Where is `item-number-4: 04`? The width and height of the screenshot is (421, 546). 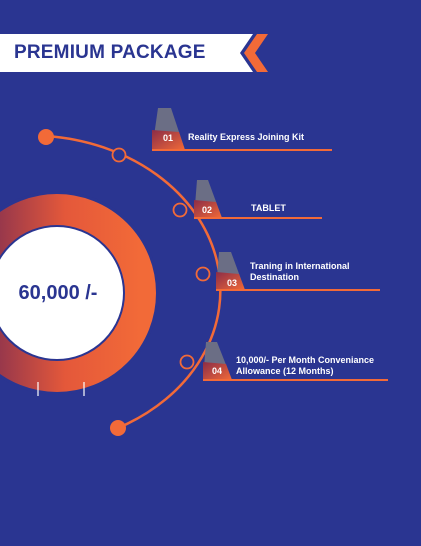
item-number-4: 04 is located at coordinates (217, 371).